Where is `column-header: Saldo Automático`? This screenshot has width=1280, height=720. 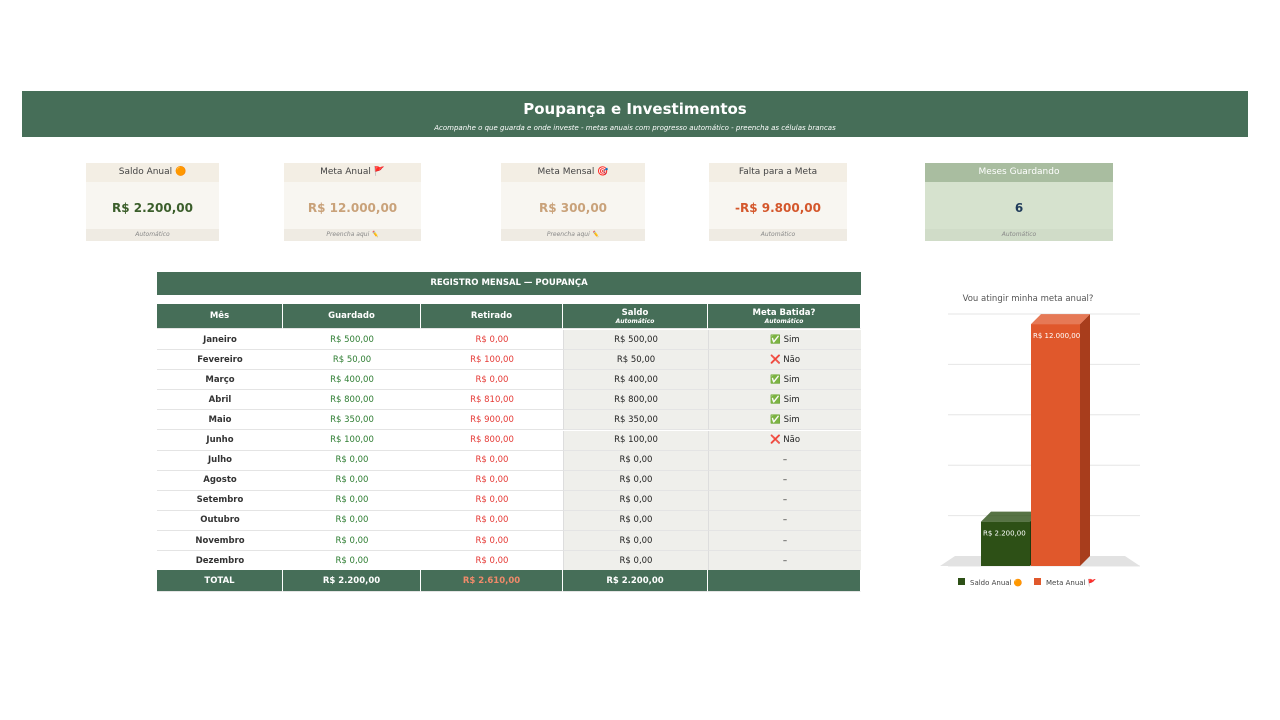 column-header: Saldo Automático is located at coordinates (635, 316).